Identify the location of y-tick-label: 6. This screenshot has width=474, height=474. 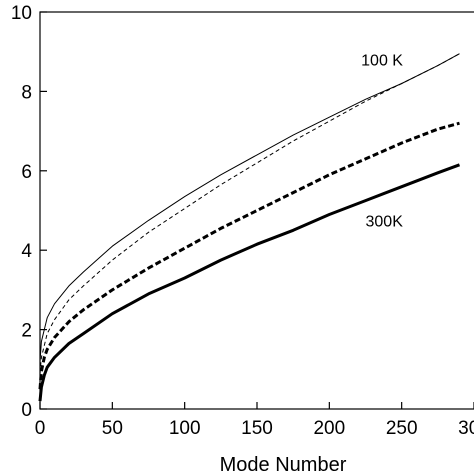
(26, 172).